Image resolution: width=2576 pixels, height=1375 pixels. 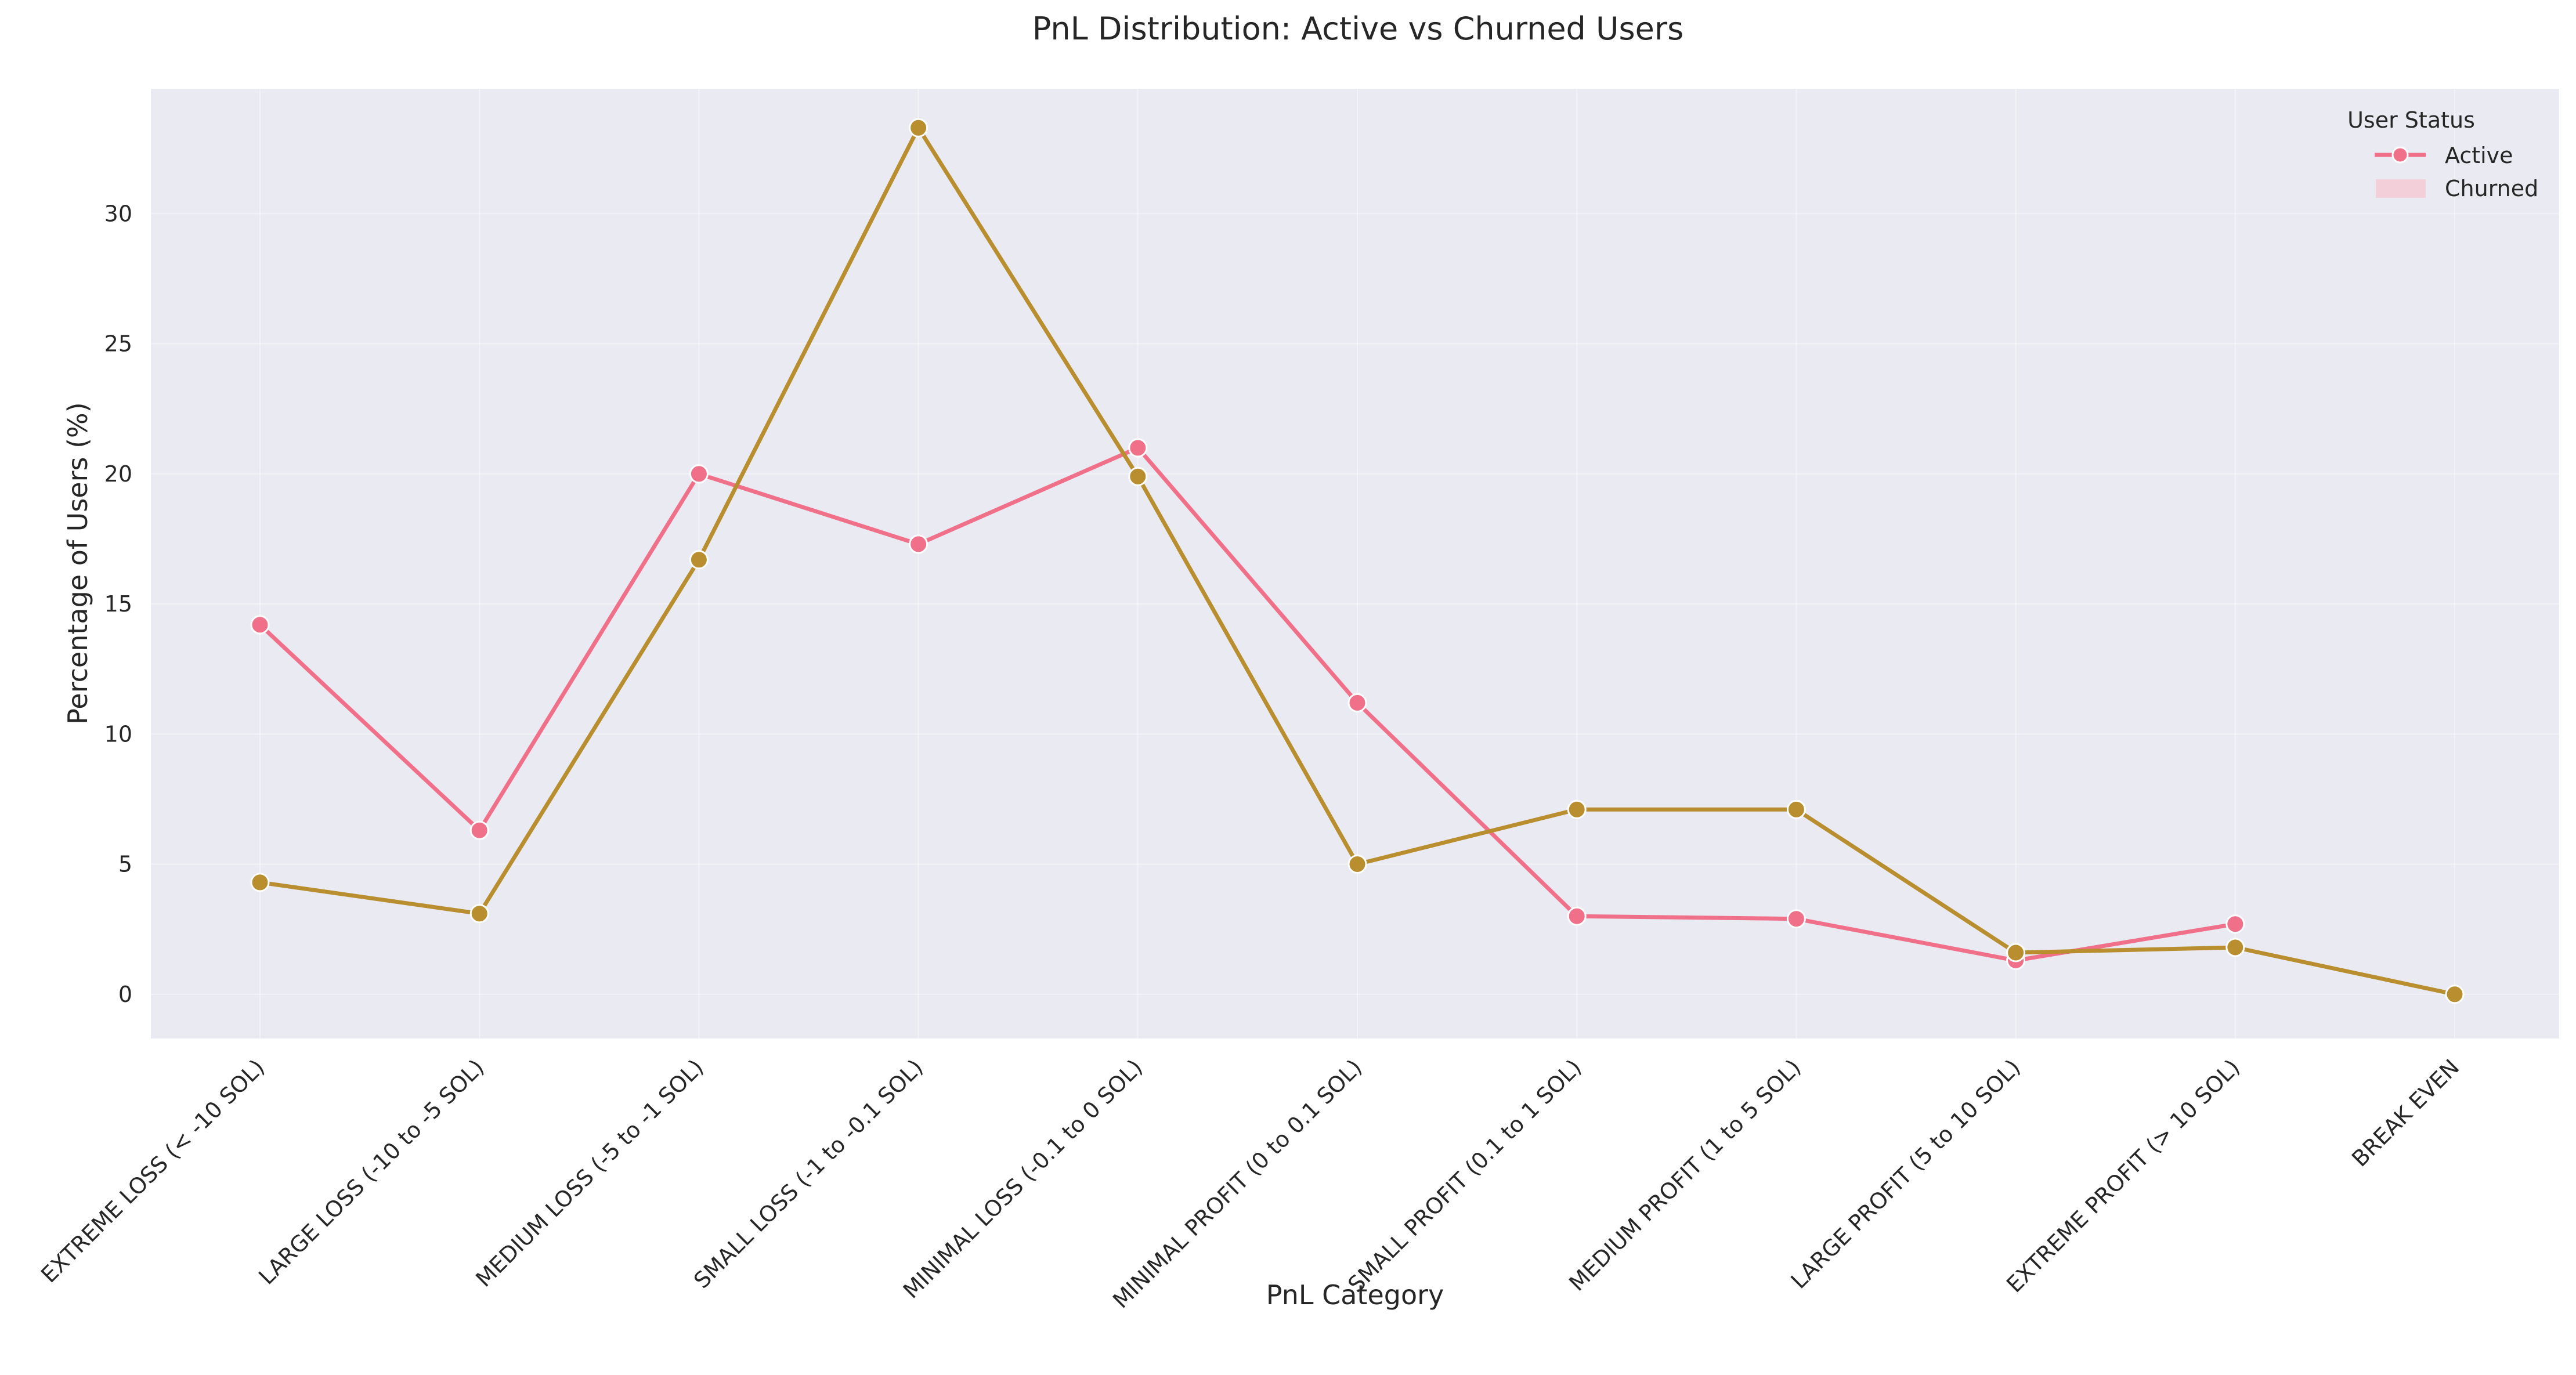 What do you see at coordinates (2479, 155) in the screenshot?
I see `legend-label-active: Active` at bounding box center [2479, 155].